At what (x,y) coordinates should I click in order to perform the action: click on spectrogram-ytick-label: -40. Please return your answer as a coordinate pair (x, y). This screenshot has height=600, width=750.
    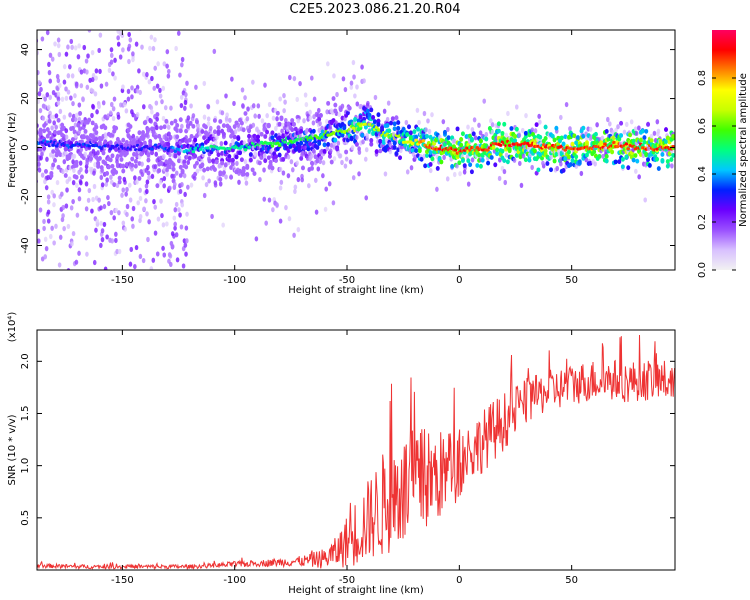
    Looking at the image, I should click on (25, 245).